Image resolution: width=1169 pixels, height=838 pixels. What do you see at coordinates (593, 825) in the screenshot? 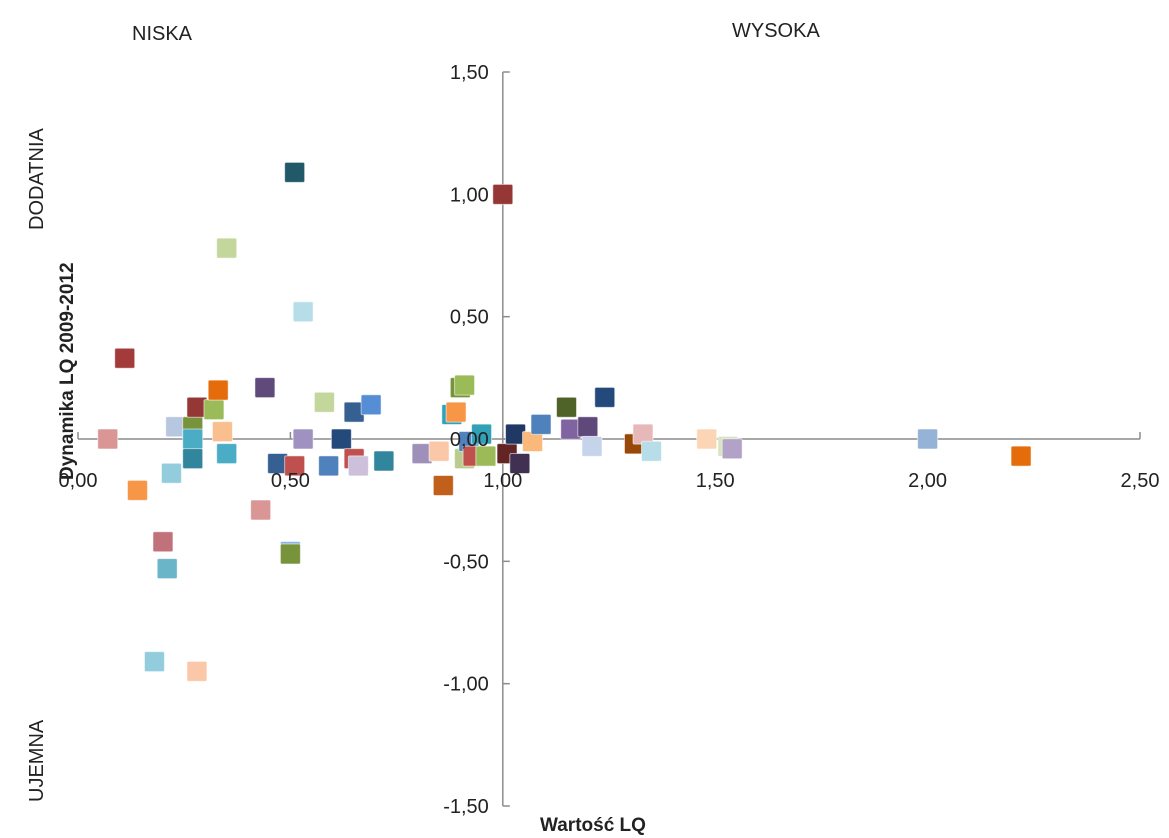
I see `x-axis-title: Wartość LQ` at bounding box center [593, 825].